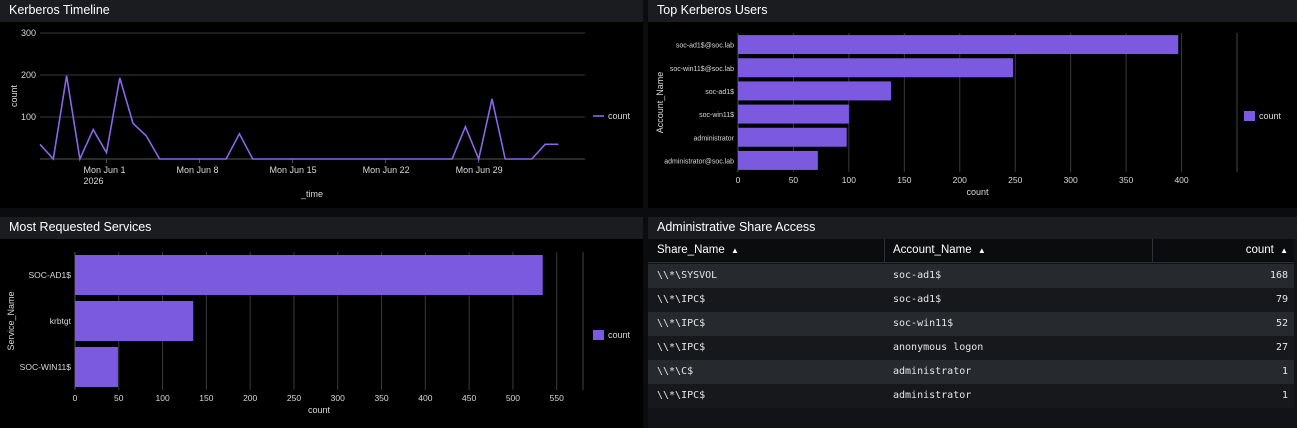 The width and height of the screenshot is (1297, 428). I want to click on column-header-account-name: Account_Name ▲︎, so click(939, 251).